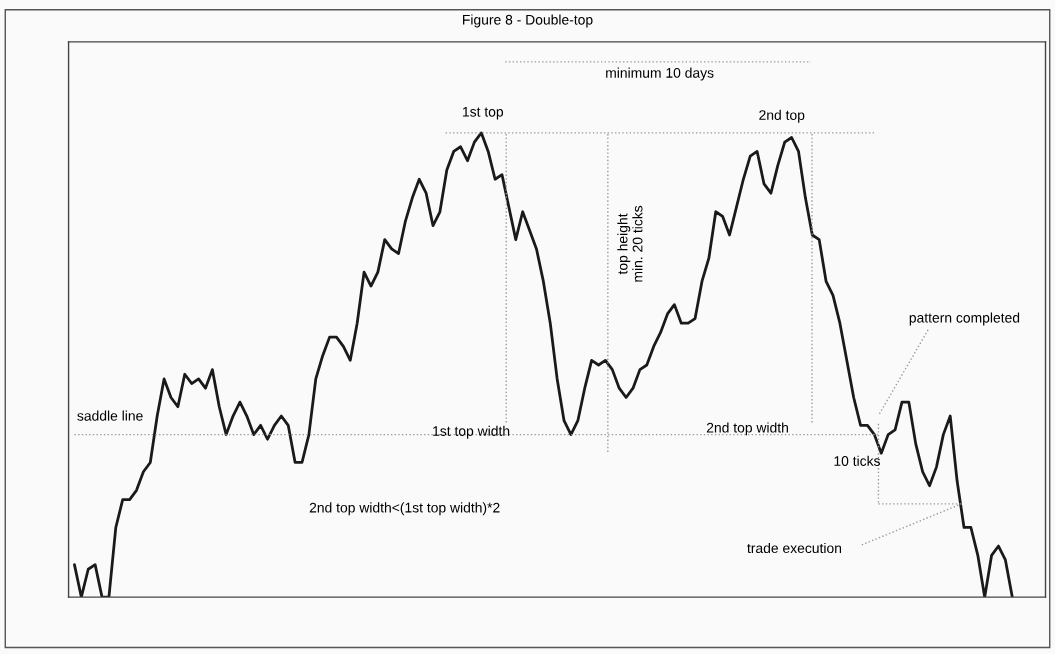  What do you see at coordinates (782, 116) in the screenshot?
I see `text: 2nd top` at bounding box center [782, 116].